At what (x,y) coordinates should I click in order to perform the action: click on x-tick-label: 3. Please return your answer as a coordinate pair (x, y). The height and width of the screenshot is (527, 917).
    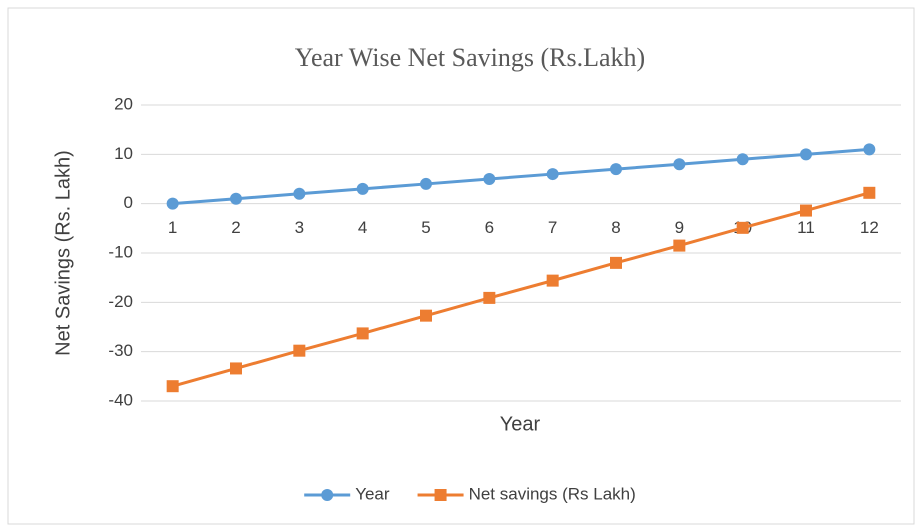
    Looking at the image, I should click on (299, 227).